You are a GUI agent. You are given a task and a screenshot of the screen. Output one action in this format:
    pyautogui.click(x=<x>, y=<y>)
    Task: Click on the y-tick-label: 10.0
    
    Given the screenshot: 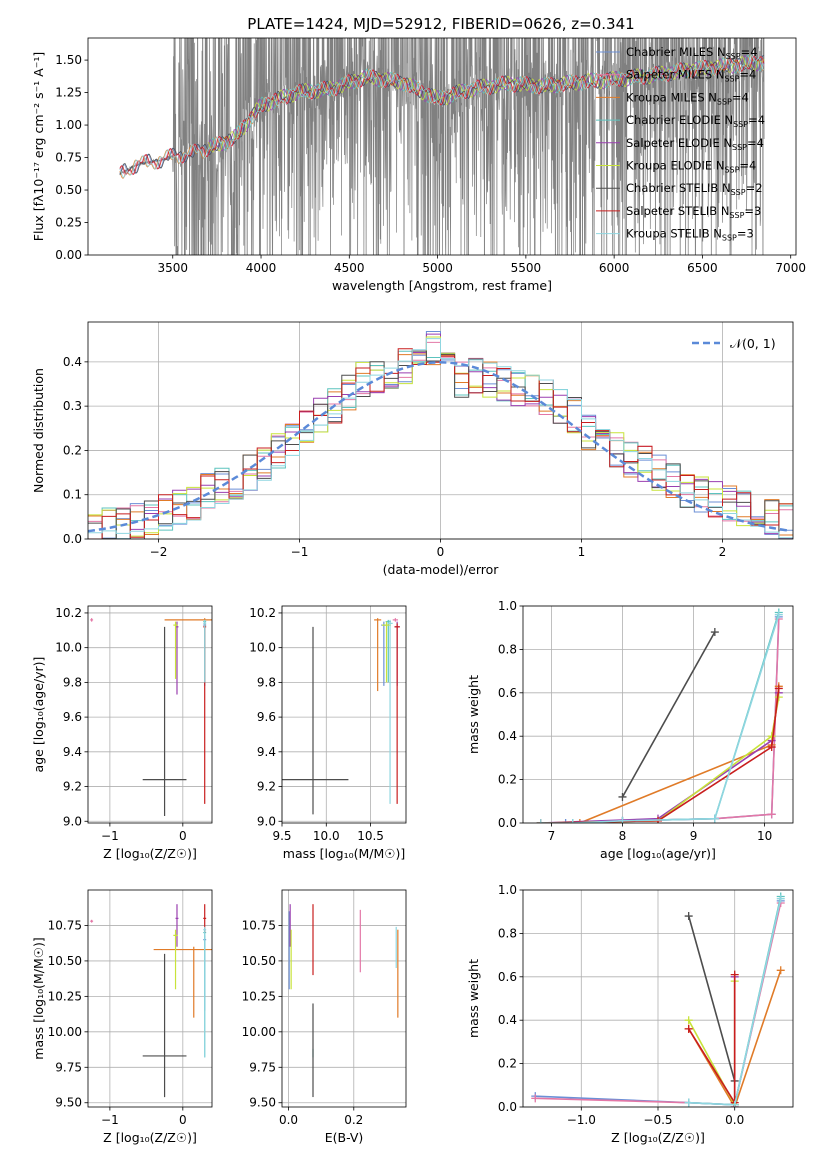 What is the action you would take?
    pyautogui.click(x=262, y=648)
    